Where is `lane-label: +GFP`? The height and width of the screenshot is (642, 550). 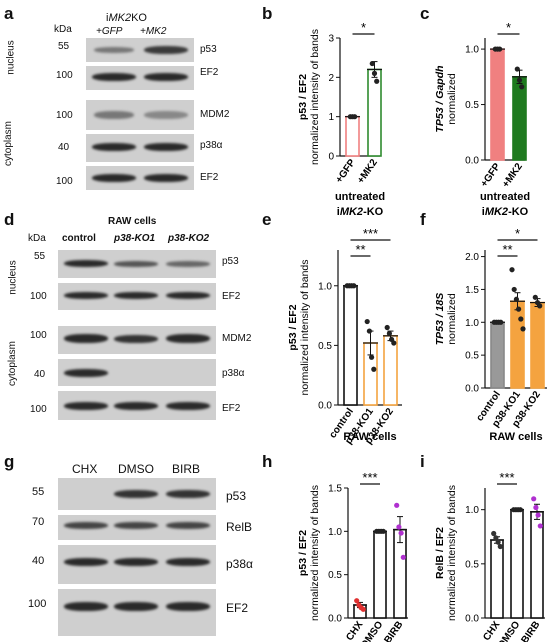 lane-label: +GFP is located at coordinates (109, 31).